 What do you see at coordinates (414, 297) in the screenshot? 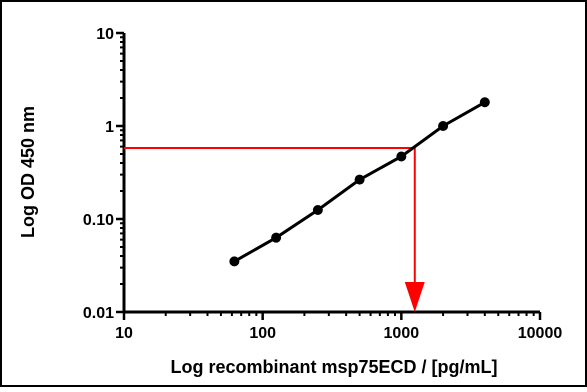
I see `annotation-arrowhead` at bounding box center [414, 297].